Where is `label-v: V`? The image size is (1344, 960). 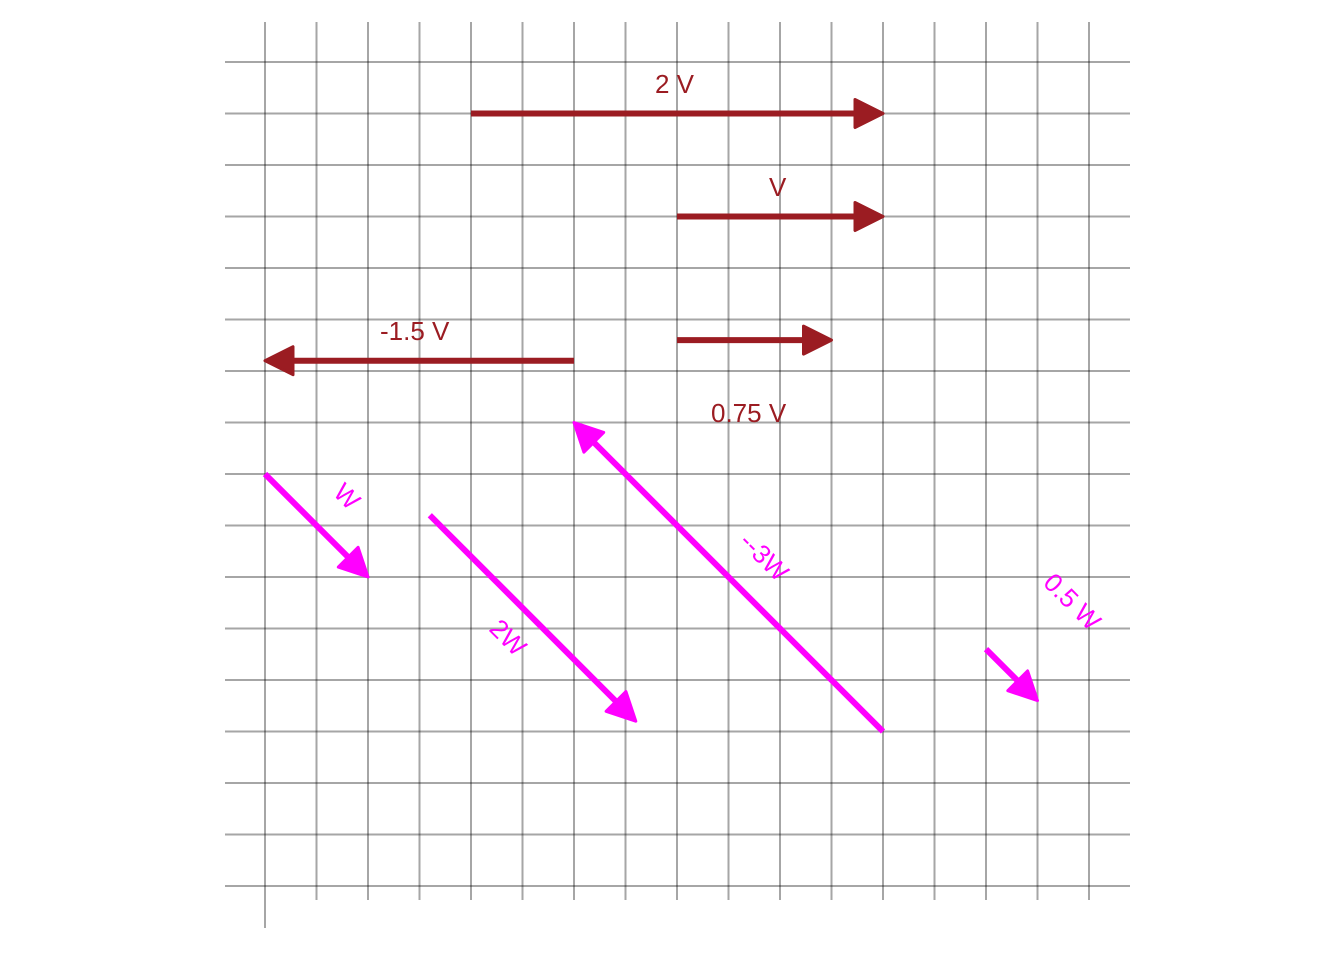 label-v: V is located at coordinates (778, 187).